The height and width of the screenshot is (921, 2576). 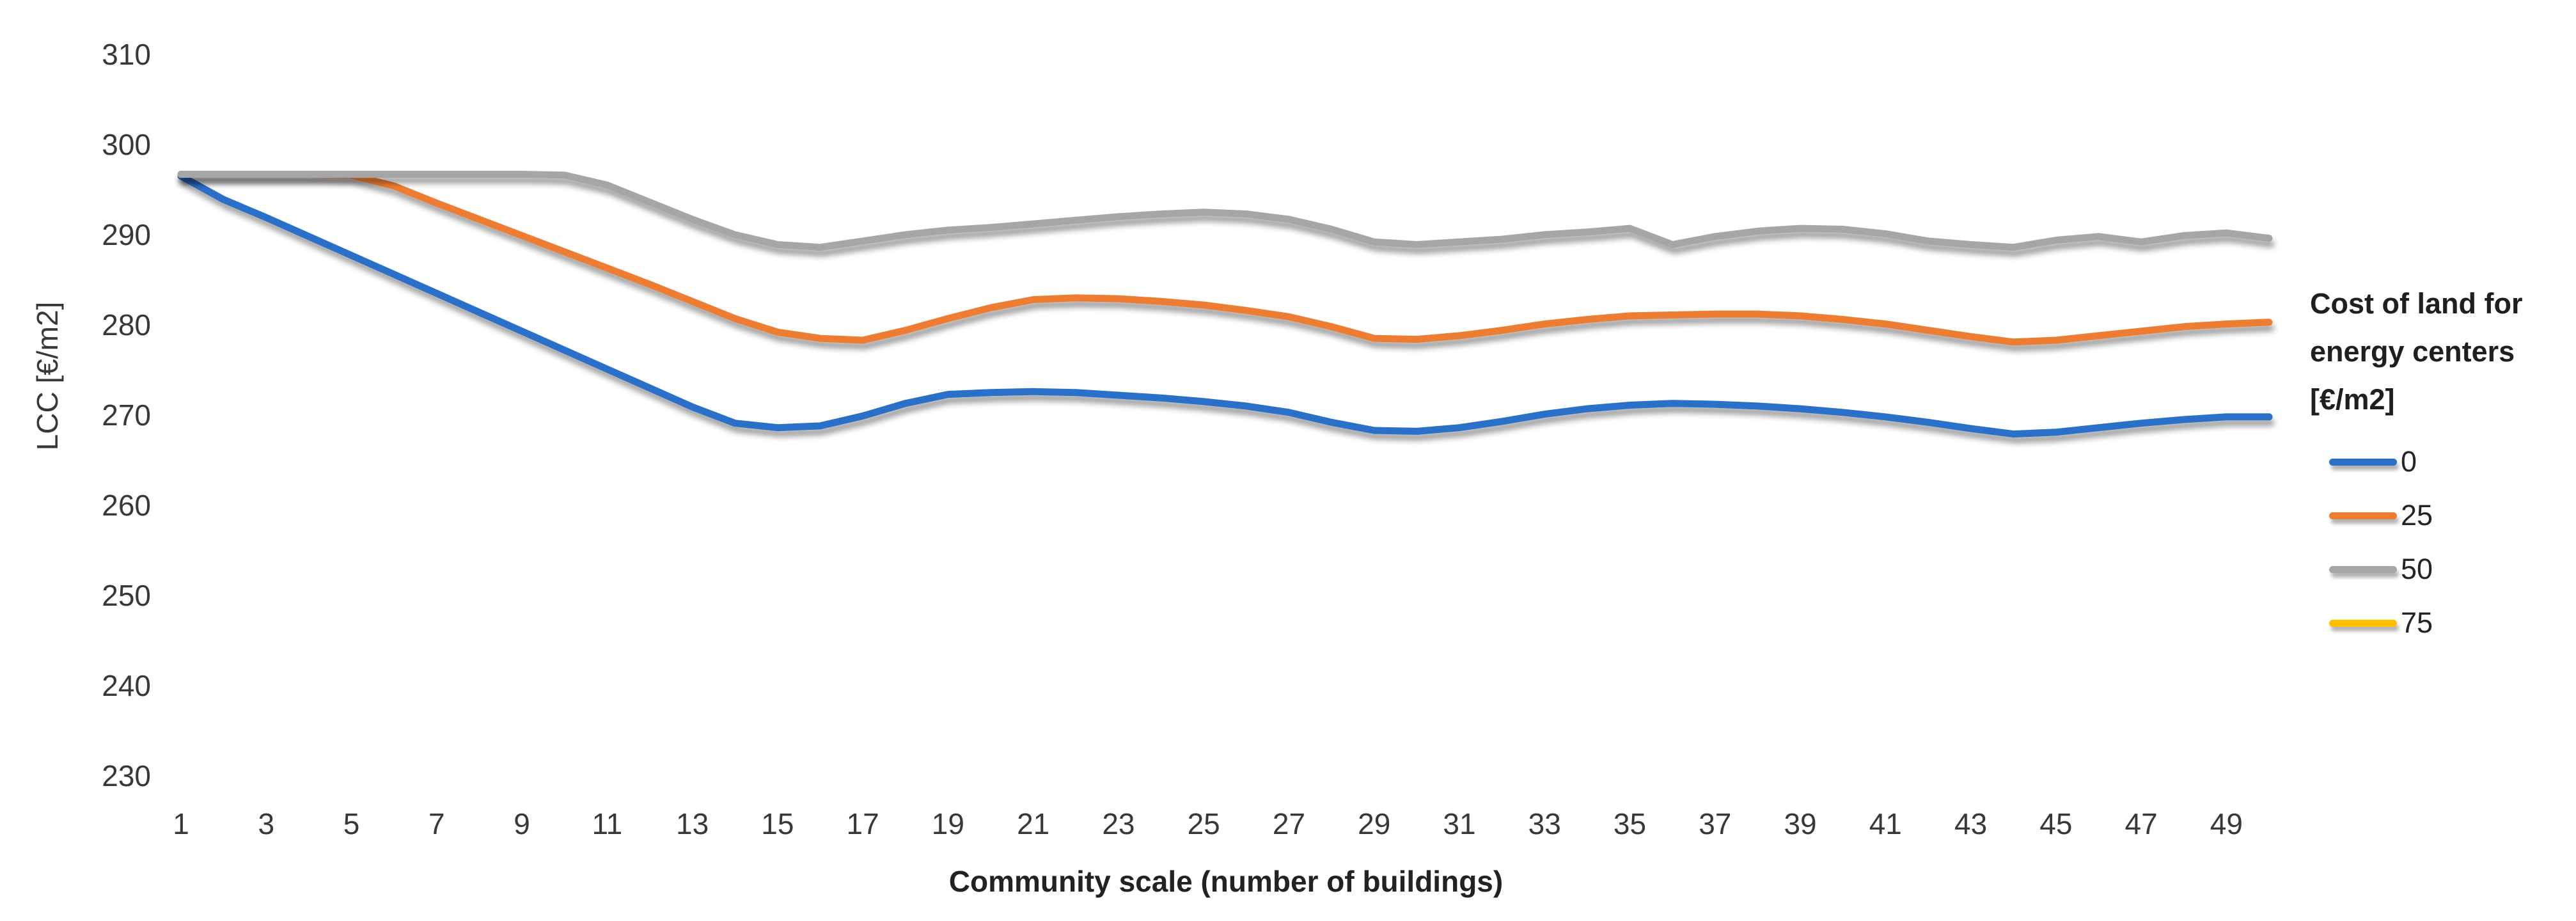 I want to click on x-tick-label: 47, so click(x=2141, y=823).